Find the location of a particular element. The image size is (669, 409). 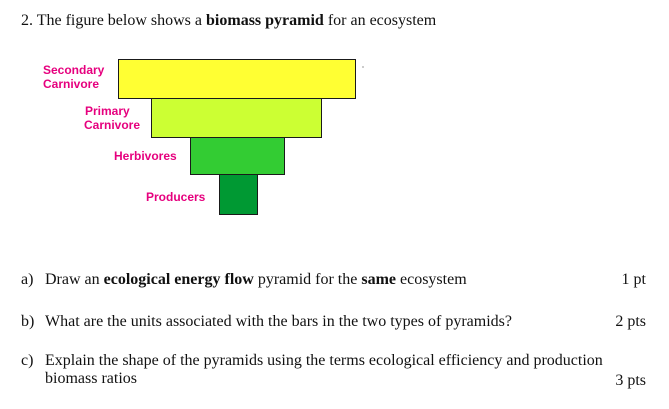

pyramid-bar-herbivores is located at coordinates (237, 156).